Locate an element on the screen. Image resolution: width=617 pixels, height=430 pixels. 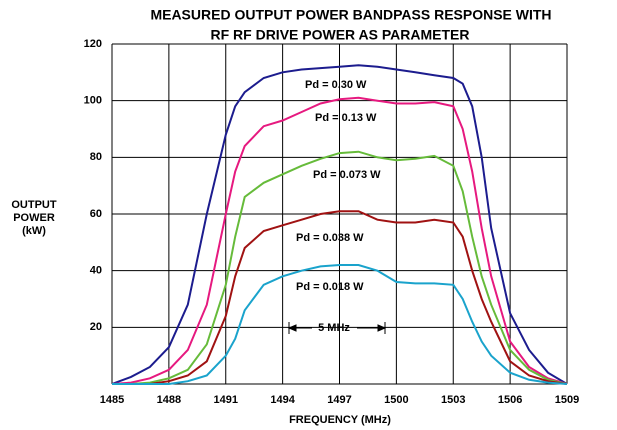
series-label: Pd = 0.018 W is located at coordinates (330, 287).